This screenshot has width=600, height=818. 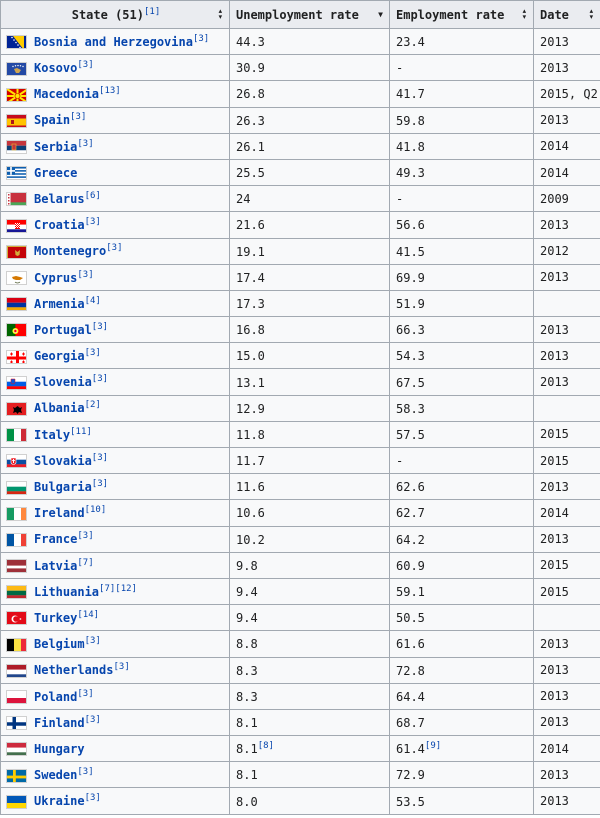 I want to click on state-cell: Latvia[7], so click(x=115, y=565).